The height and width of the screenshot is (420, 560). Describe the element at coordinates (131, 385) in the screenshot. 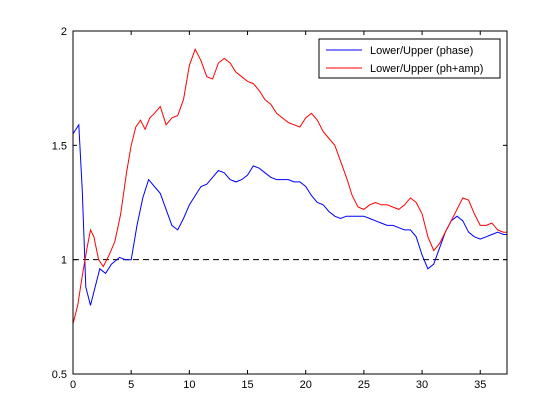

I see `x-tick-label: 5` at that location.